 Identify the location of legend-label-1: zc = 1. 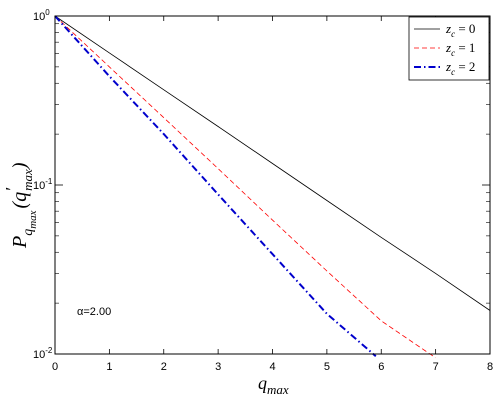
(460, 49).